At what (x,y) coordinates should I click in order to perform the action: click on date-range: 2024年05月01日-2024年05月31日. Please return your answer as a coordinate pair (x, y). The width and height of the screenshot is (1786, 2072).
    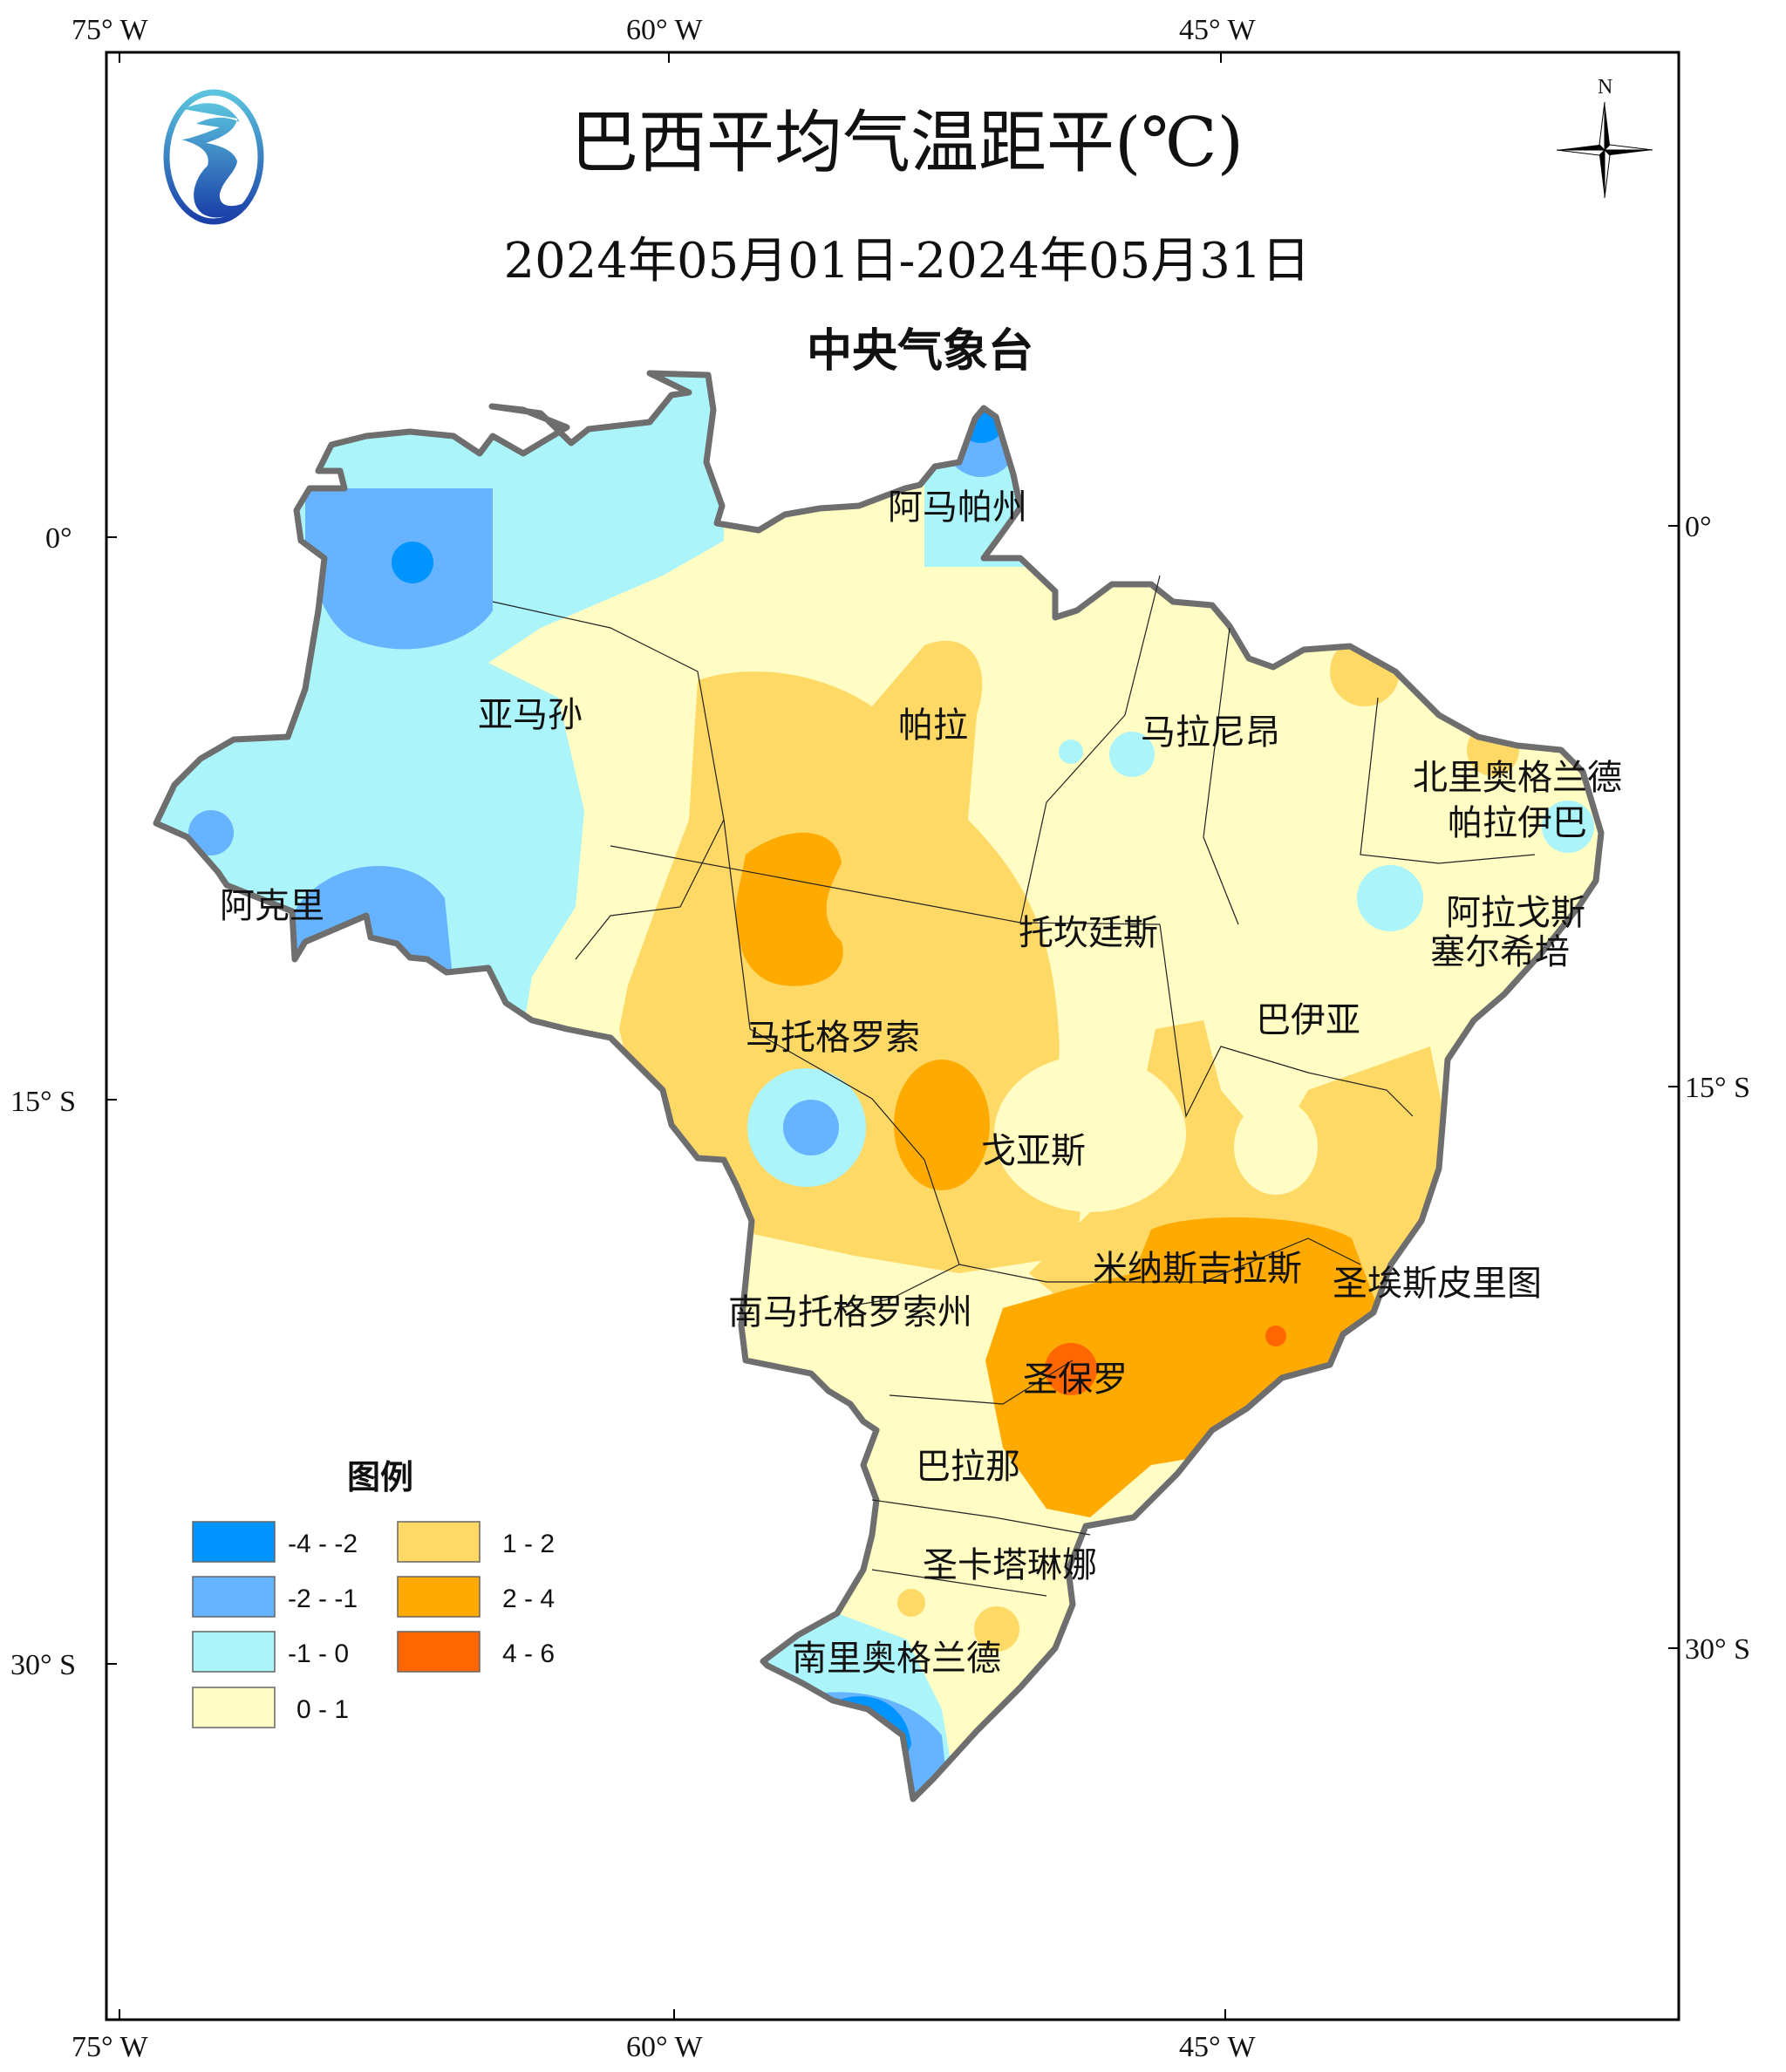
    Looking at the image, I should click on (907, 261).